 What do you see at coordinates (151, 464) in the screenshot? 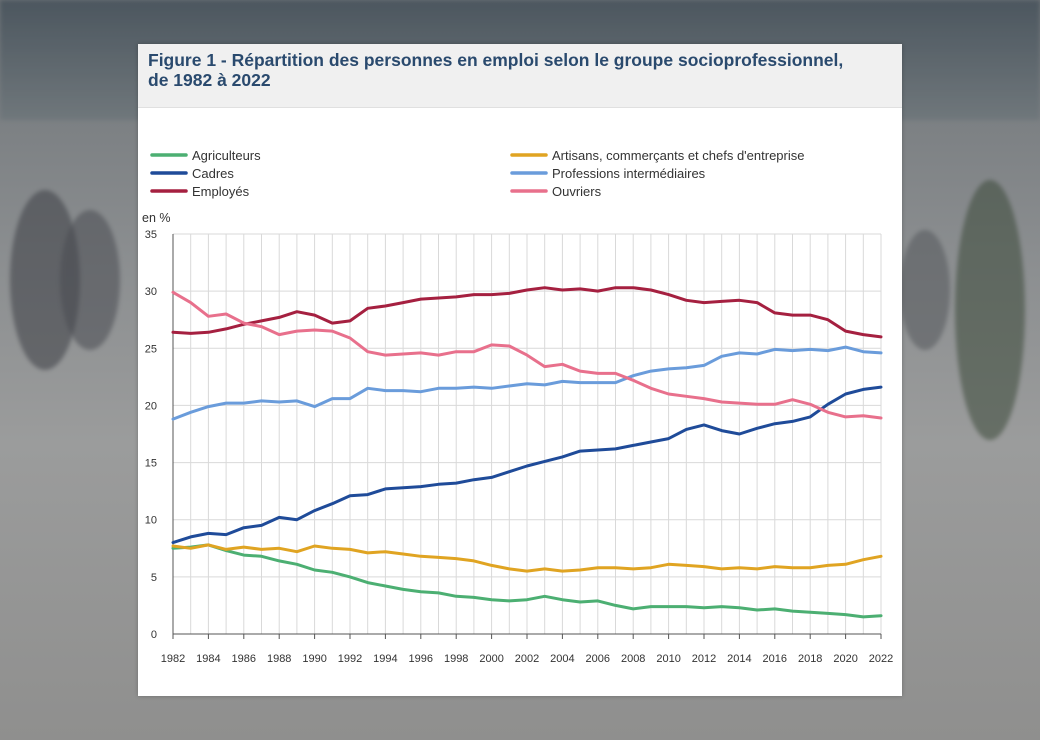
I see `y-tick-label: 15` at bounding box center [151, 464].